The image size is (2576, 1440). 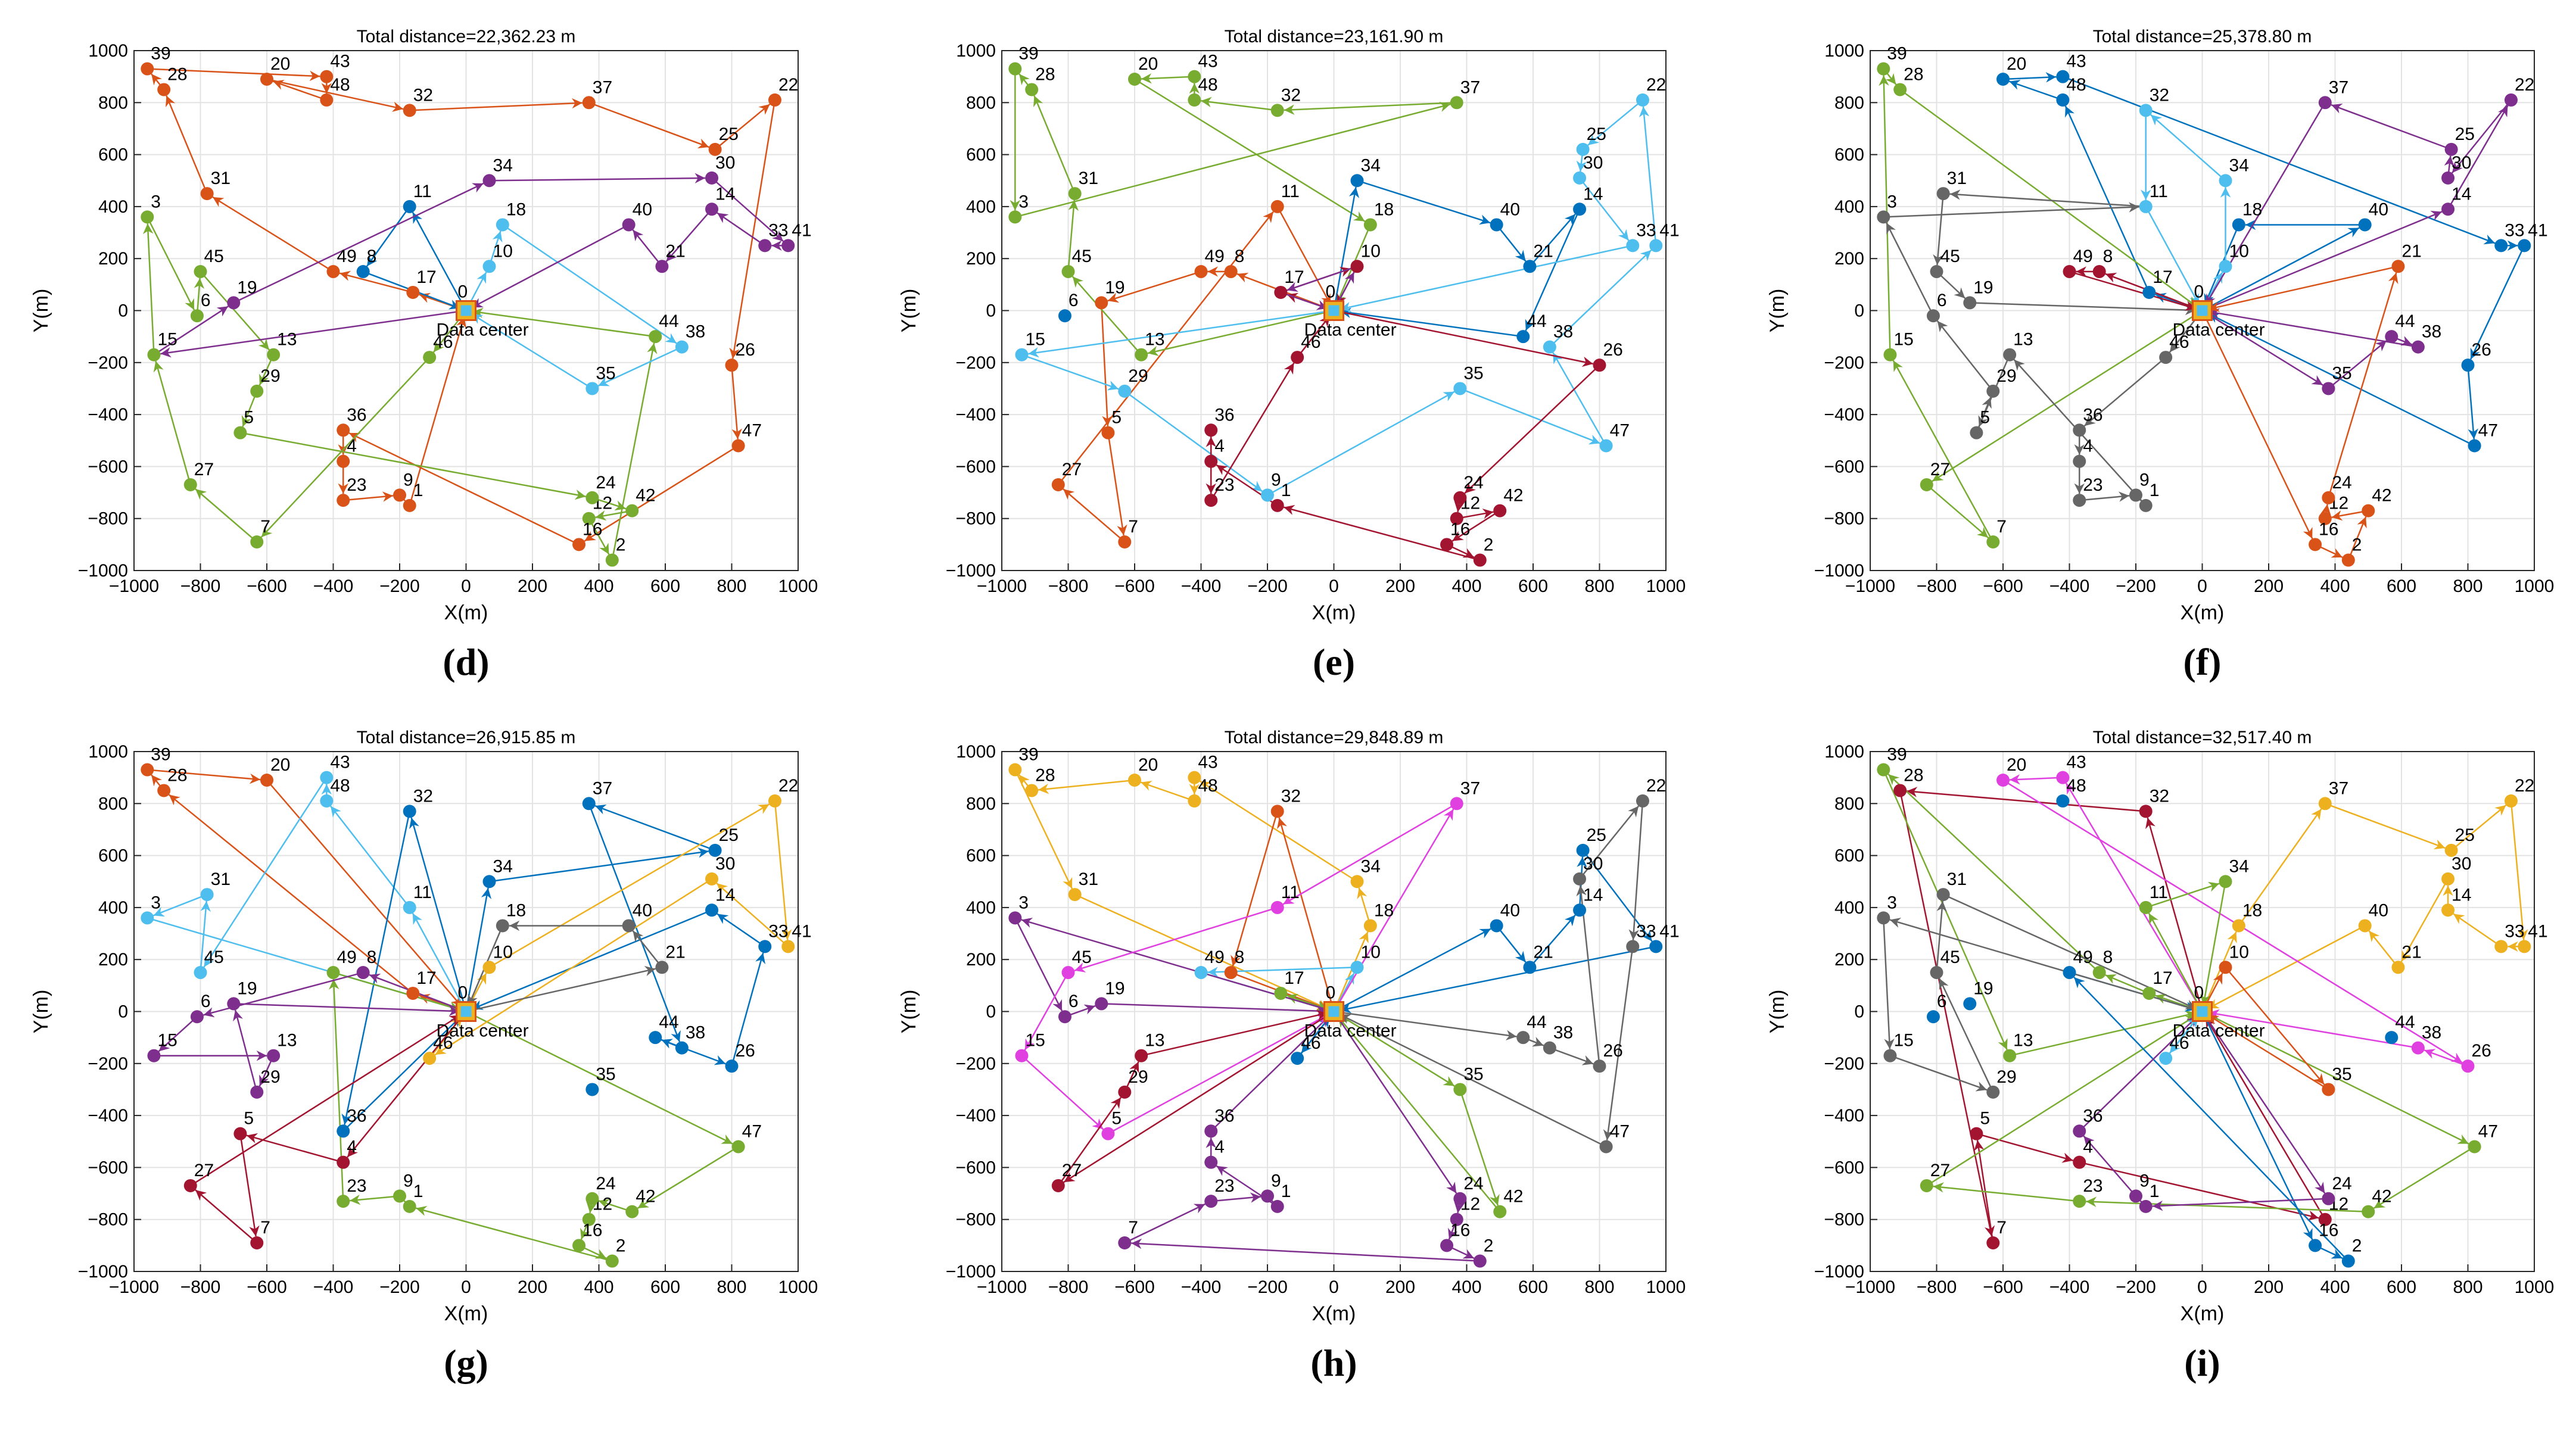 What do you see at coordinates (1669, 931) in the screenshot?
I see `node-label: 41` at bounding box center [1669, 931].